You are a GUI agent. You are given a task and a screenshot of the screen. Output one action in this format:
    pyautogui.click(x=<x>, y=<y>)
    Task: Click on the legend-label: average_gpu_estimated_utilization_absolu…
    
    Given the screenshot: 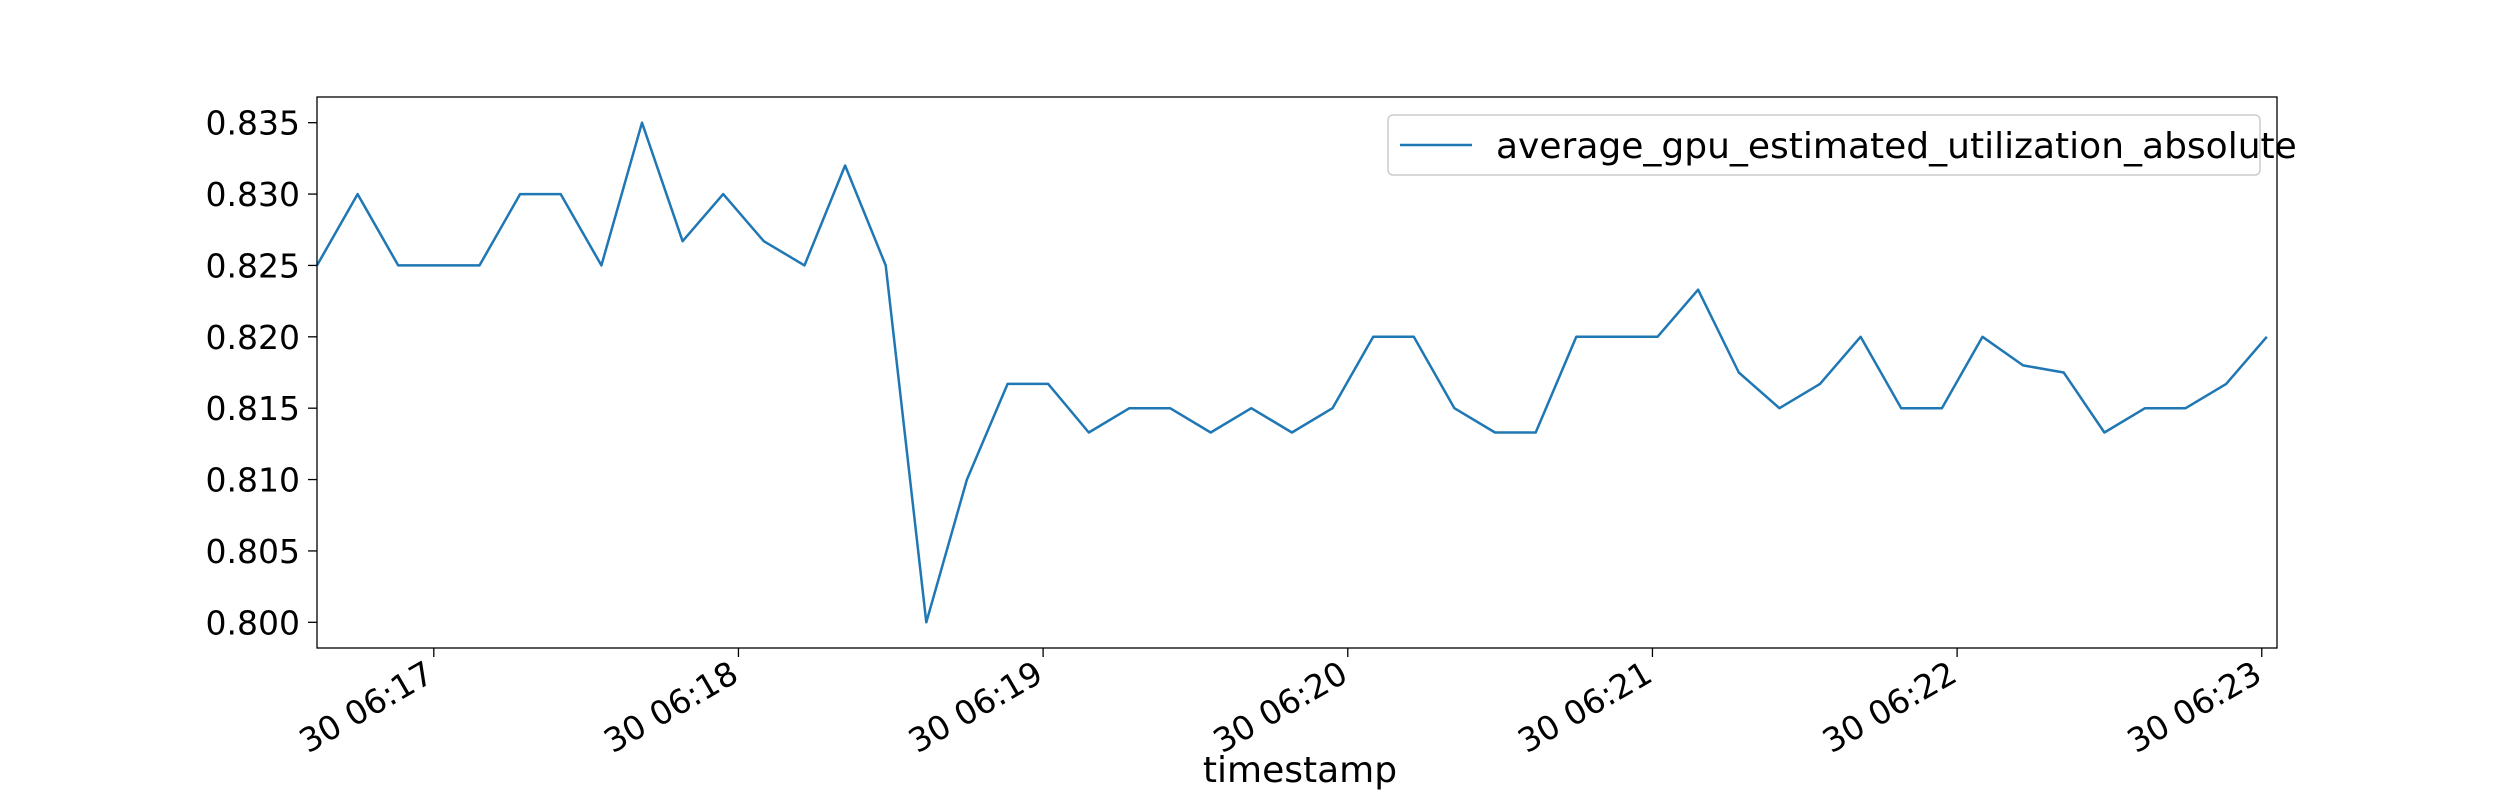 What is the action you would take?
    pyautogui.click(x=1896, y=146)
    